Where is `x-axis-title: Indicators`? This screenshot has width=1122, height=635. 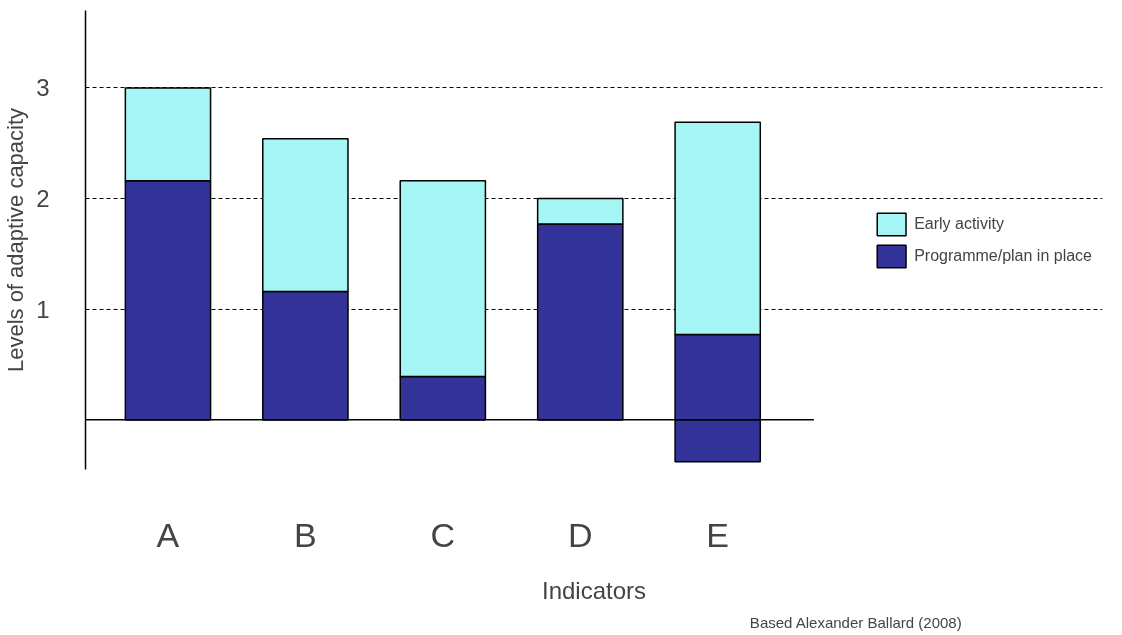 x-axis-title: Indicators is located at coordinates (594, 590).